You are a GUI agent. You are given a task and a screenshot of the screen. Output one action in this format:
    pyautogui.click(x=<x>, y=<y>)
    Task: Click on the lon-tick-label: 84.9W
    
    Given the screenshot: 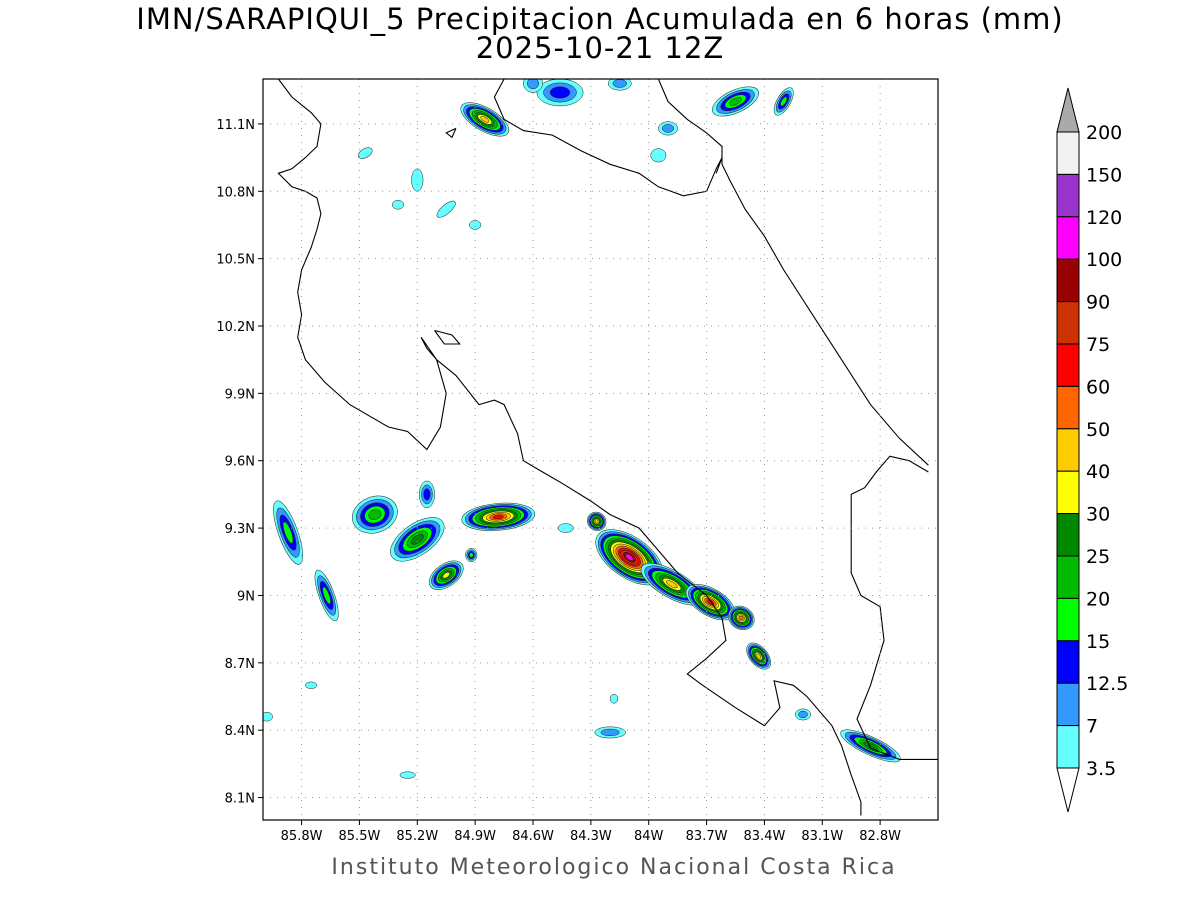 What is the action you would take?
    pyautogui.click(x=475, y=836)
    